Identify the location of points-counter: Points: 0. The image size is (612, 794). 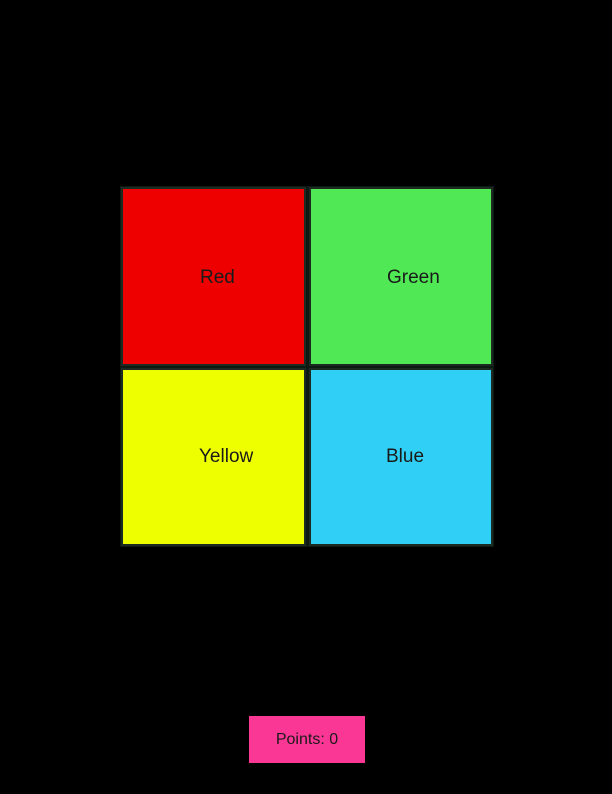
(307, 739).